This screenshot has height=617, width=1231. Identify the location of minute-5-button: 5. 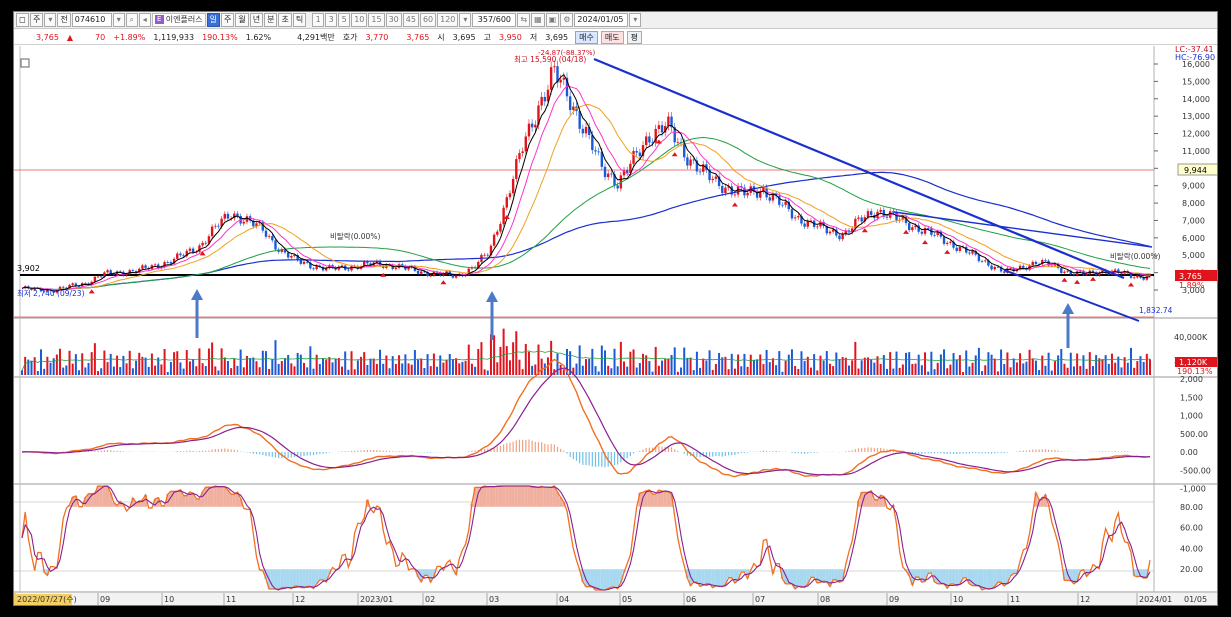
(344, 20).